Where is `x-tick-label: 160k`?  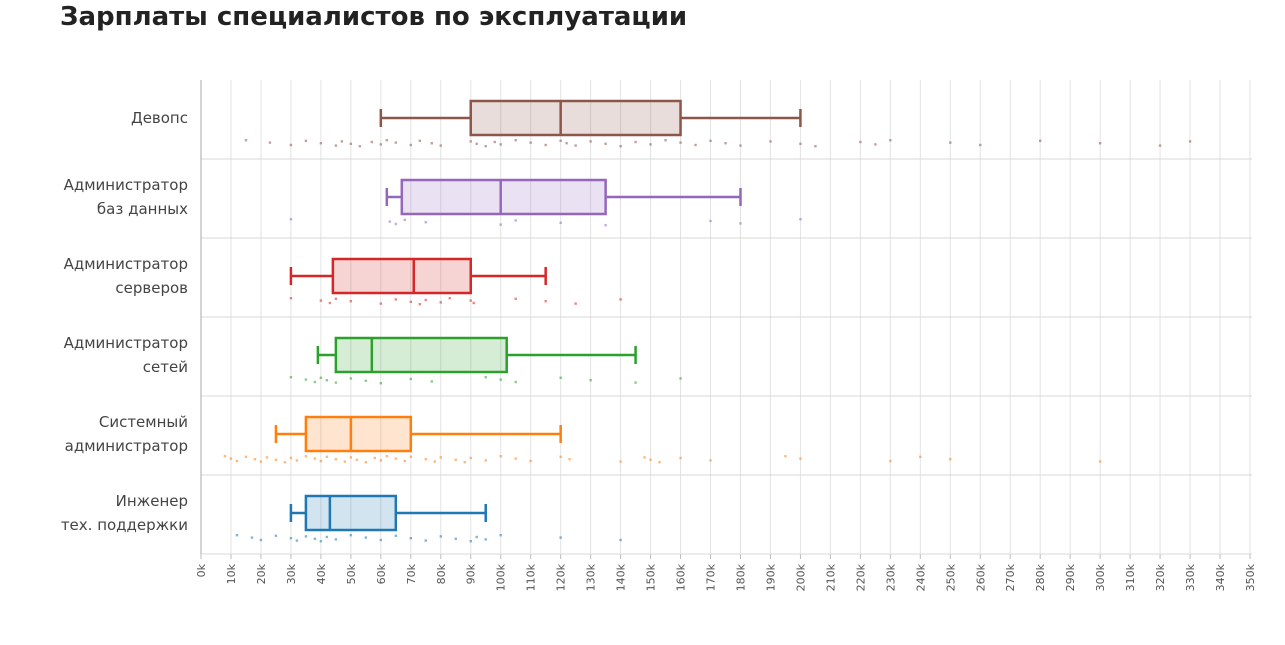
x-tick-label: 160k is located at coordinates (681, 577).